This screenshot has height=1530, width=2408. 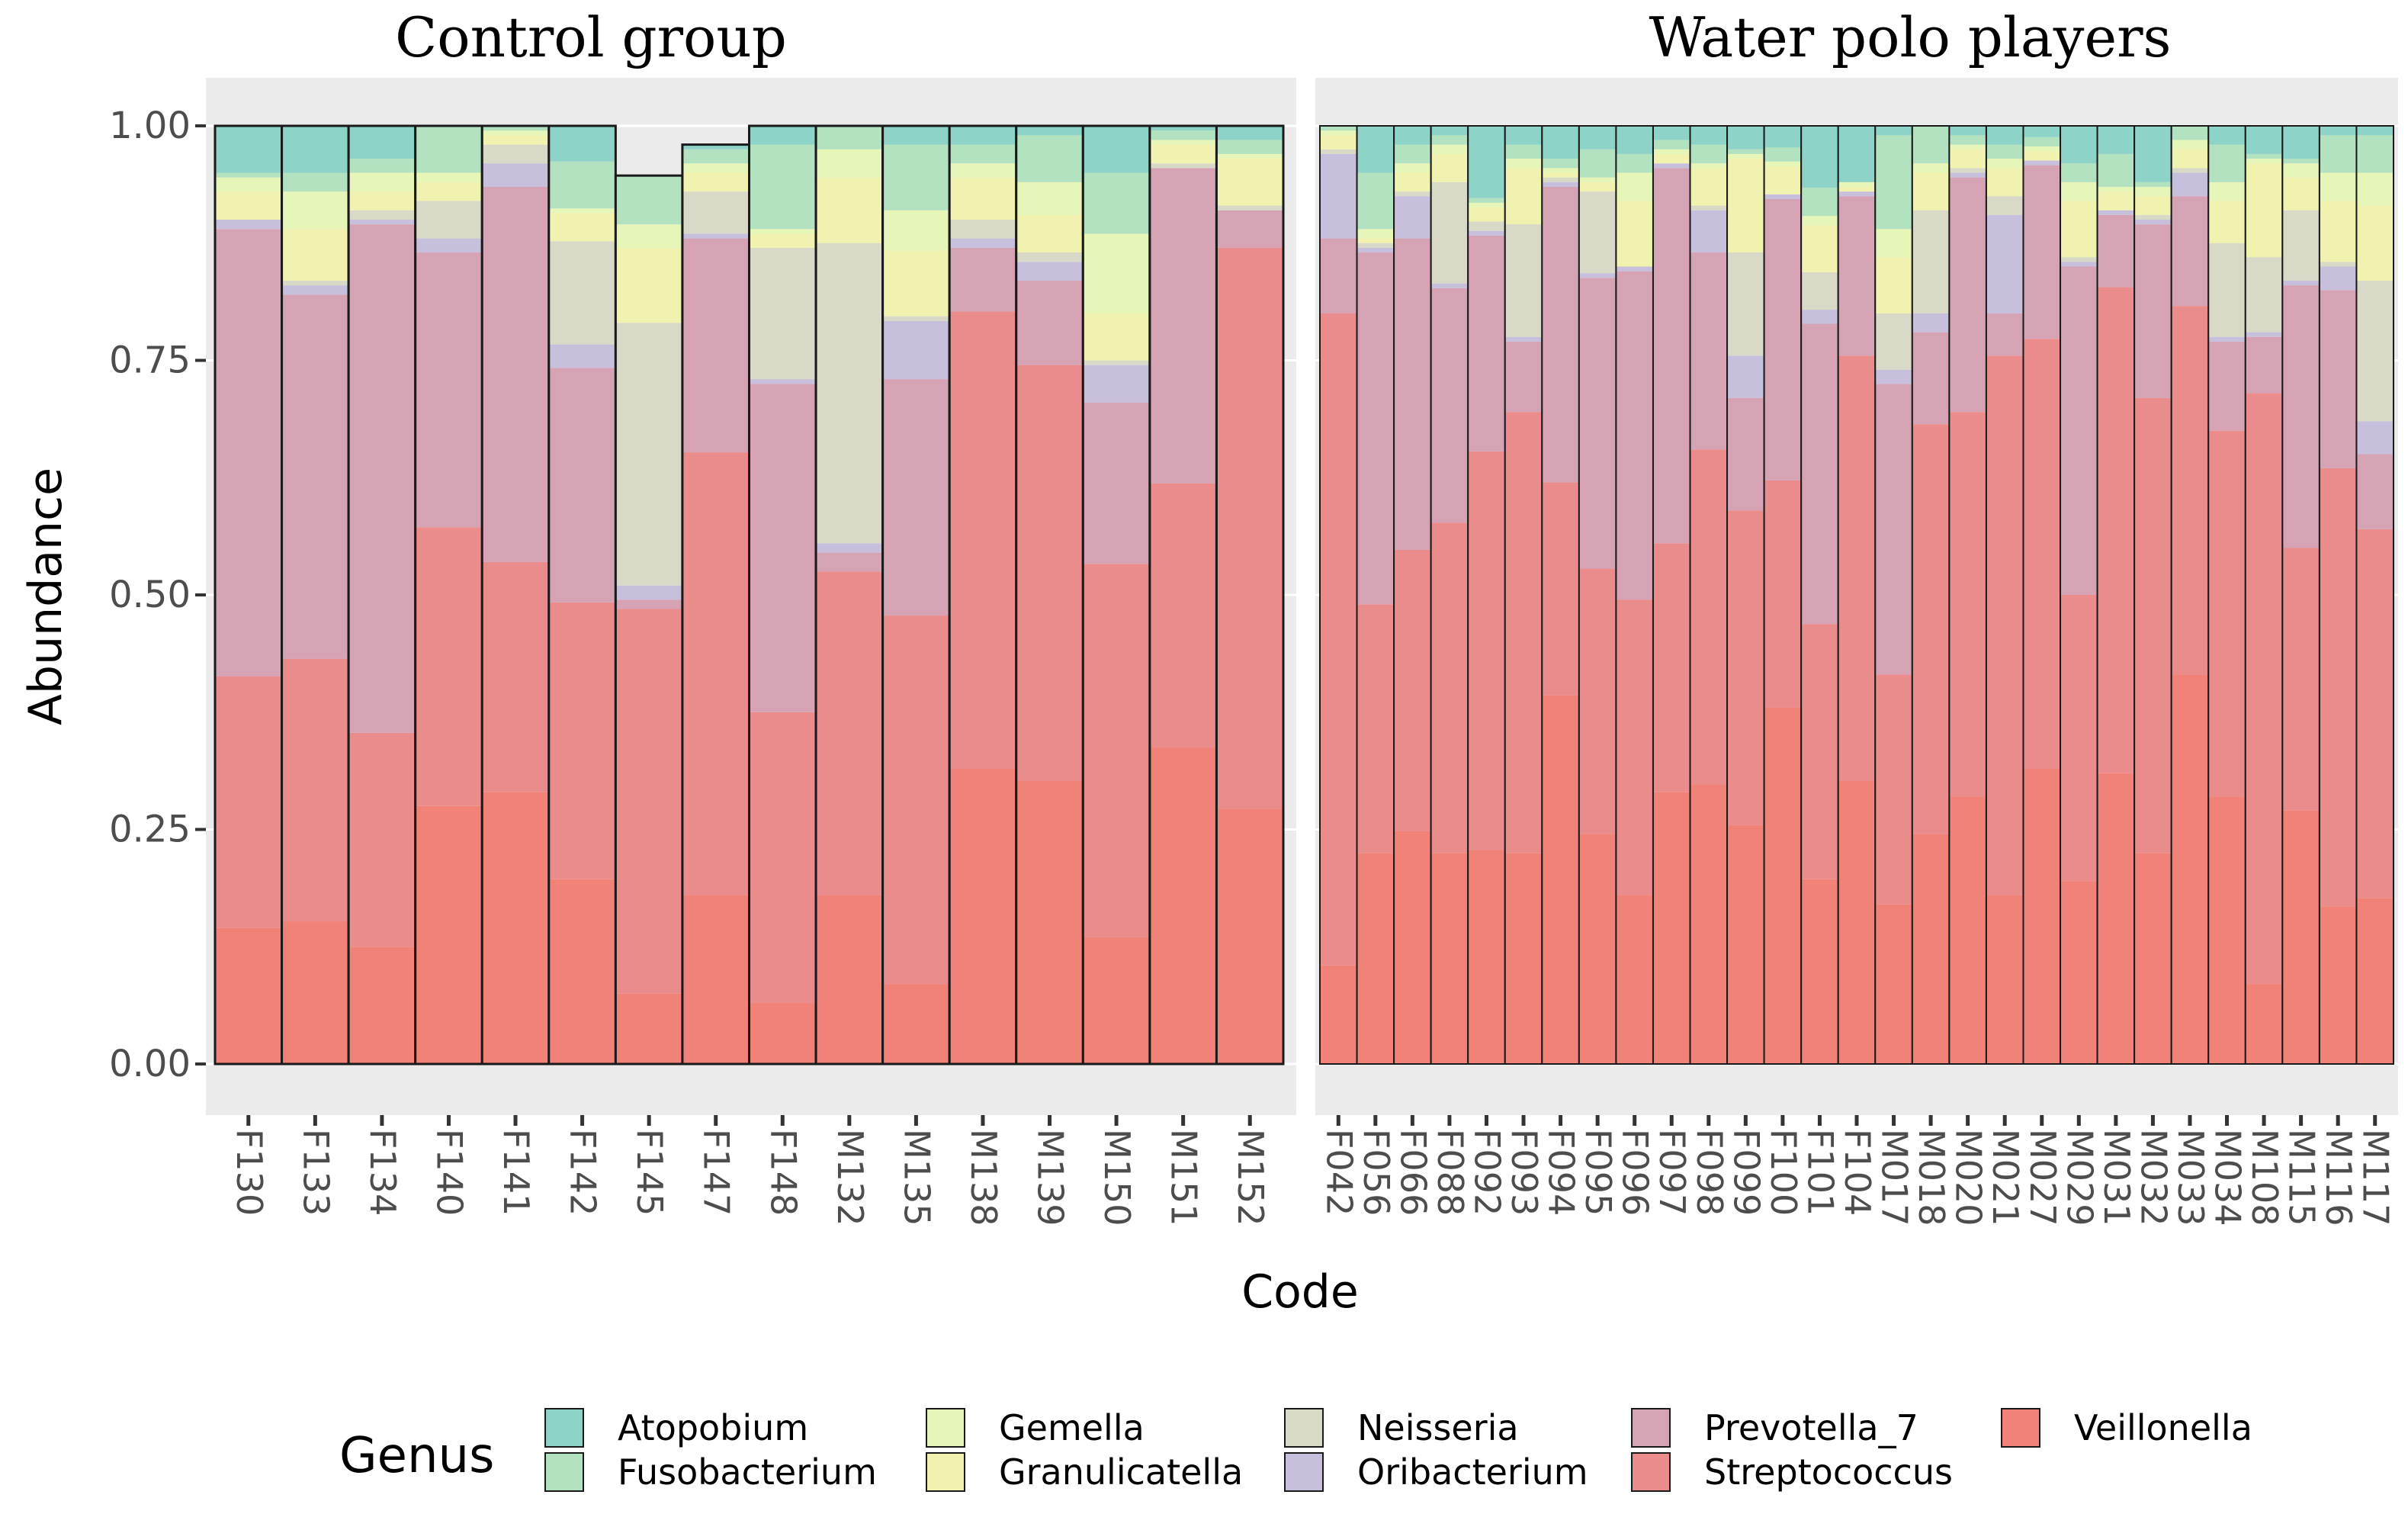 I want to click on y-tick-label: 0.50, so click(x=150, y=595).